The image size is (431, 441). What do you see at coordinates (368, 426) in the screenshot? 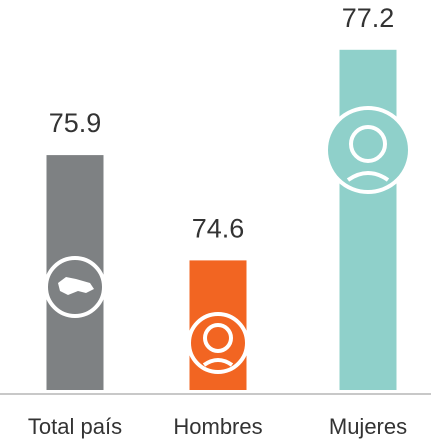
I see `category-label: Mujeres` at bounding box center [368, 426].